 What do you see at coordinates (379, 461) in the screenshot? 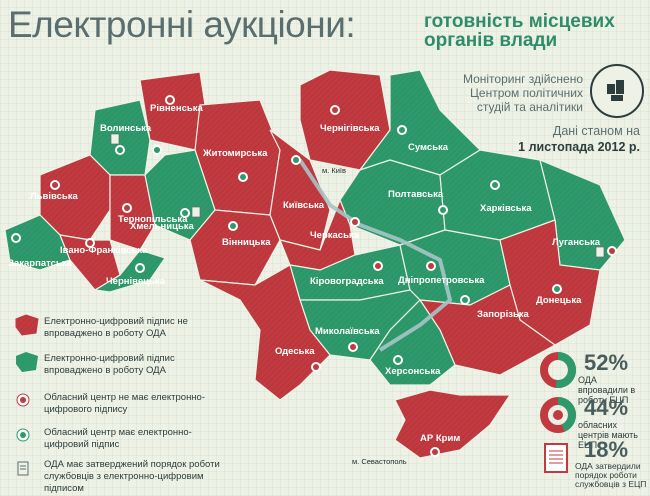
I see `label-sevastopol: м. Севастополь` at bounding box center [379, 461].